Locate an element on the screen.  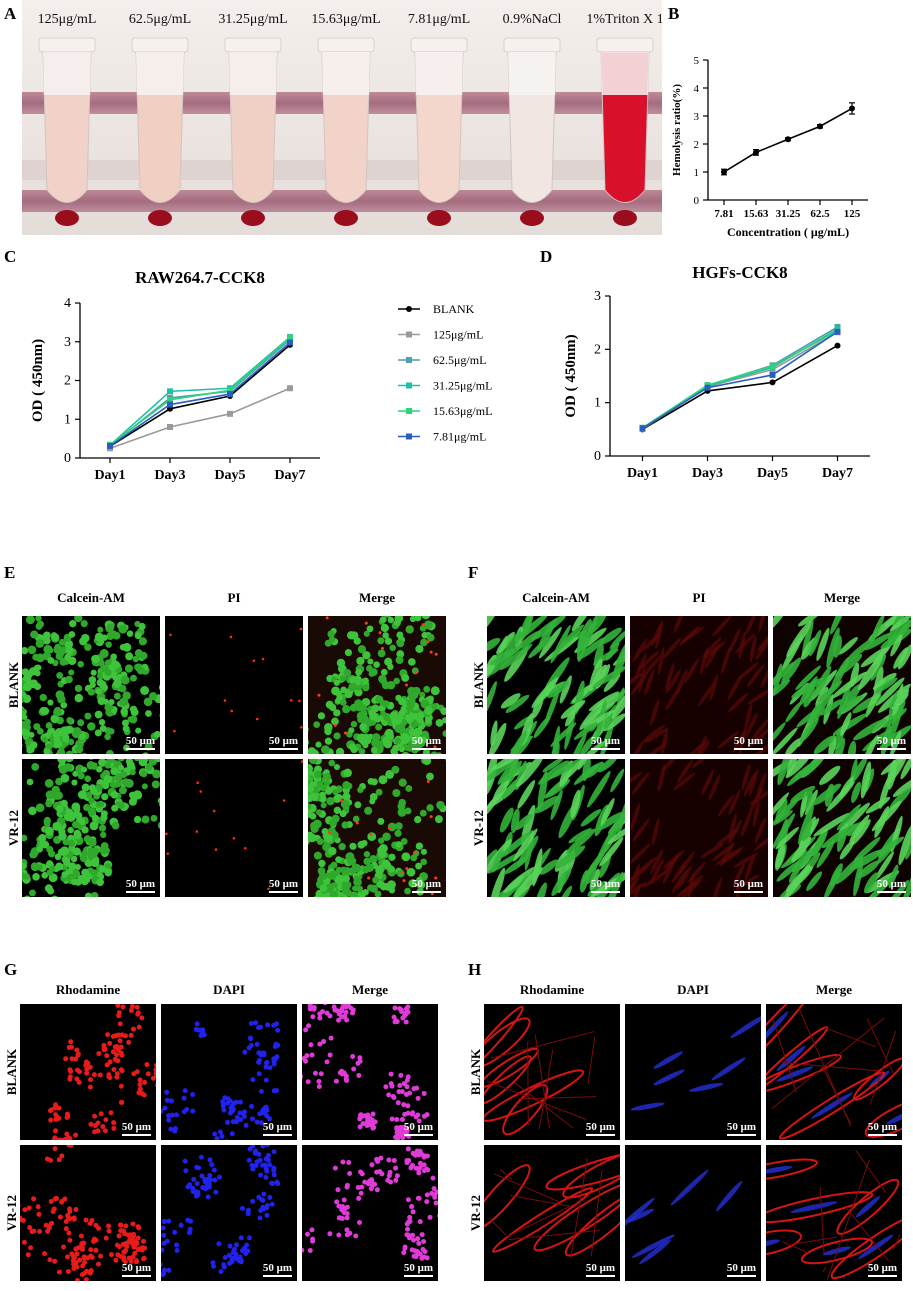
legend-item: 31.25μg/mL is located at coordinates (445, 386).